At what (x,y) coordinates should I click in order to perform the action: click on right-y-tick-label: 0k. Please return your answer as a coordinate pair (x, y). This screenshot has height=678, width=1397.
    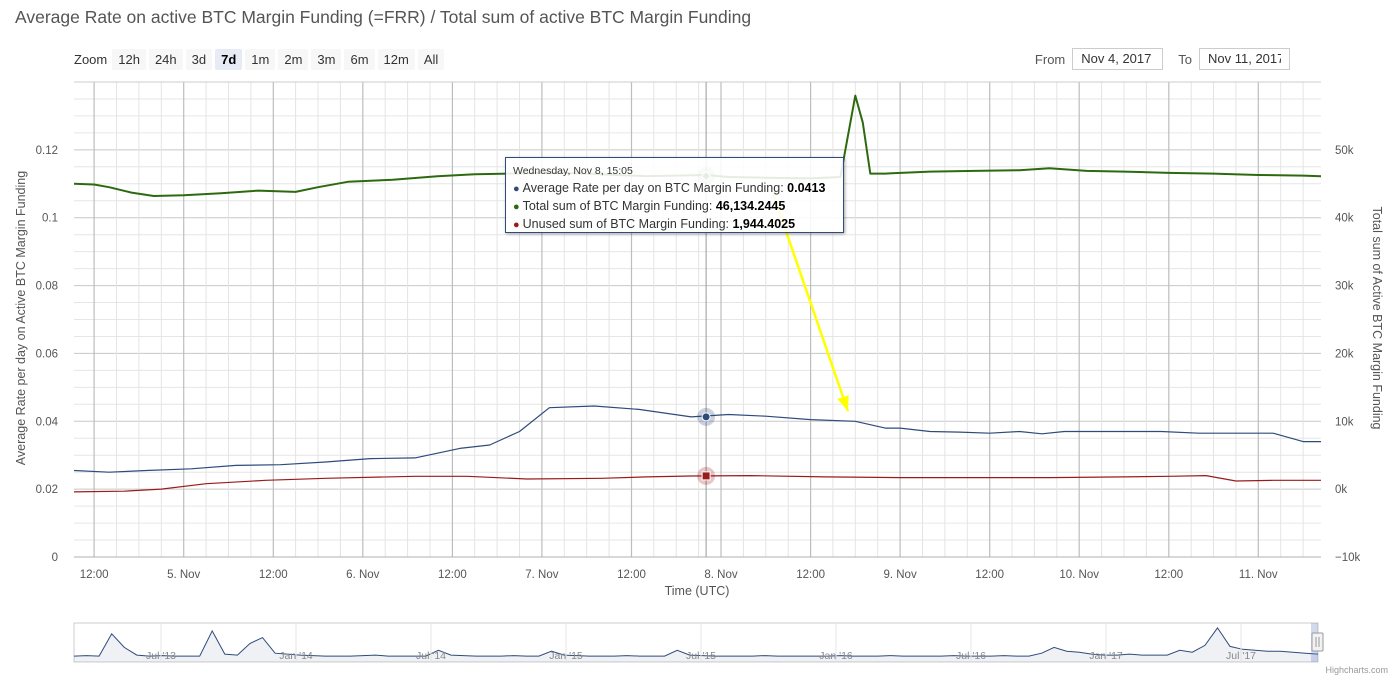
    Looking at the image, I should click on (1341, 490).